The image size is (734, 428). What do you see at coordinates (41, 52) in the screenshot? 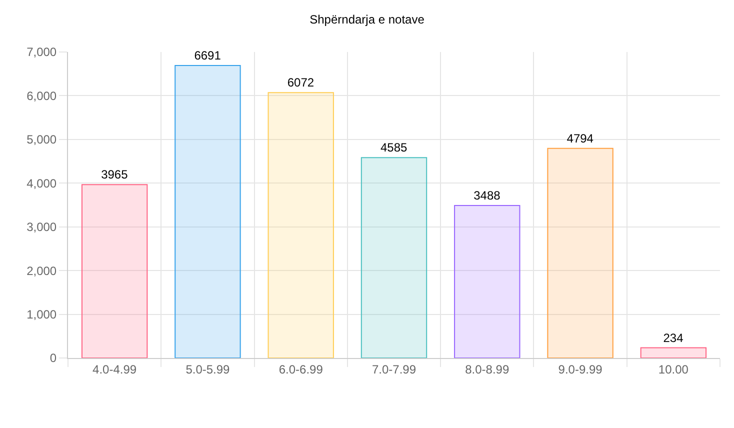
I see `y-tick-label: 7,000` at bounding box center [41, 52].